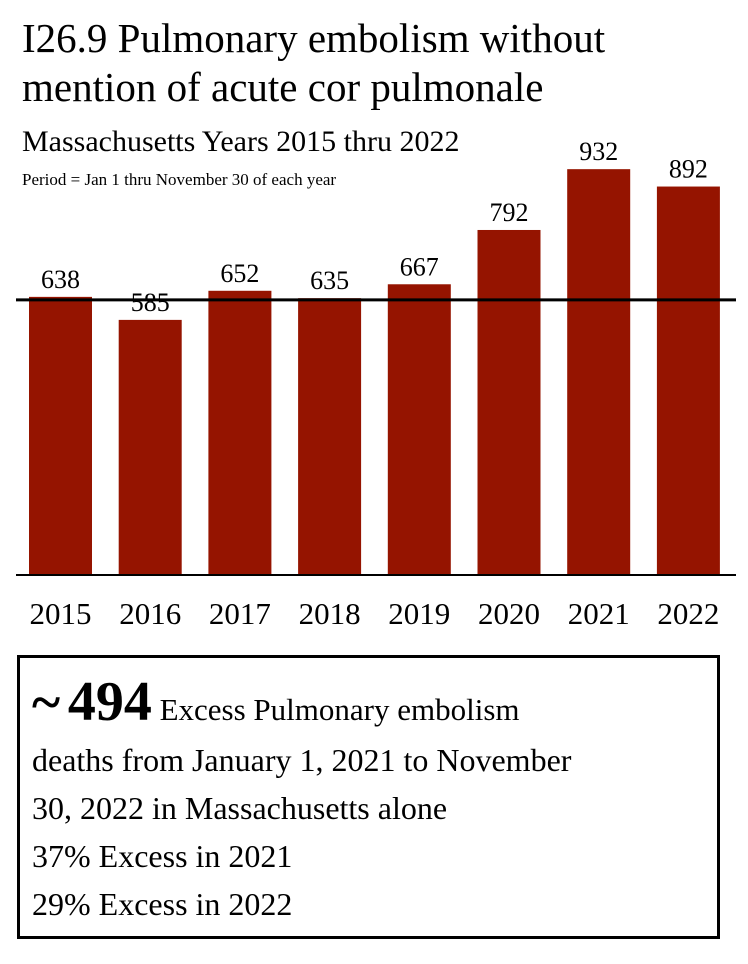  I want to click on bar-2021, so click(599, 371).